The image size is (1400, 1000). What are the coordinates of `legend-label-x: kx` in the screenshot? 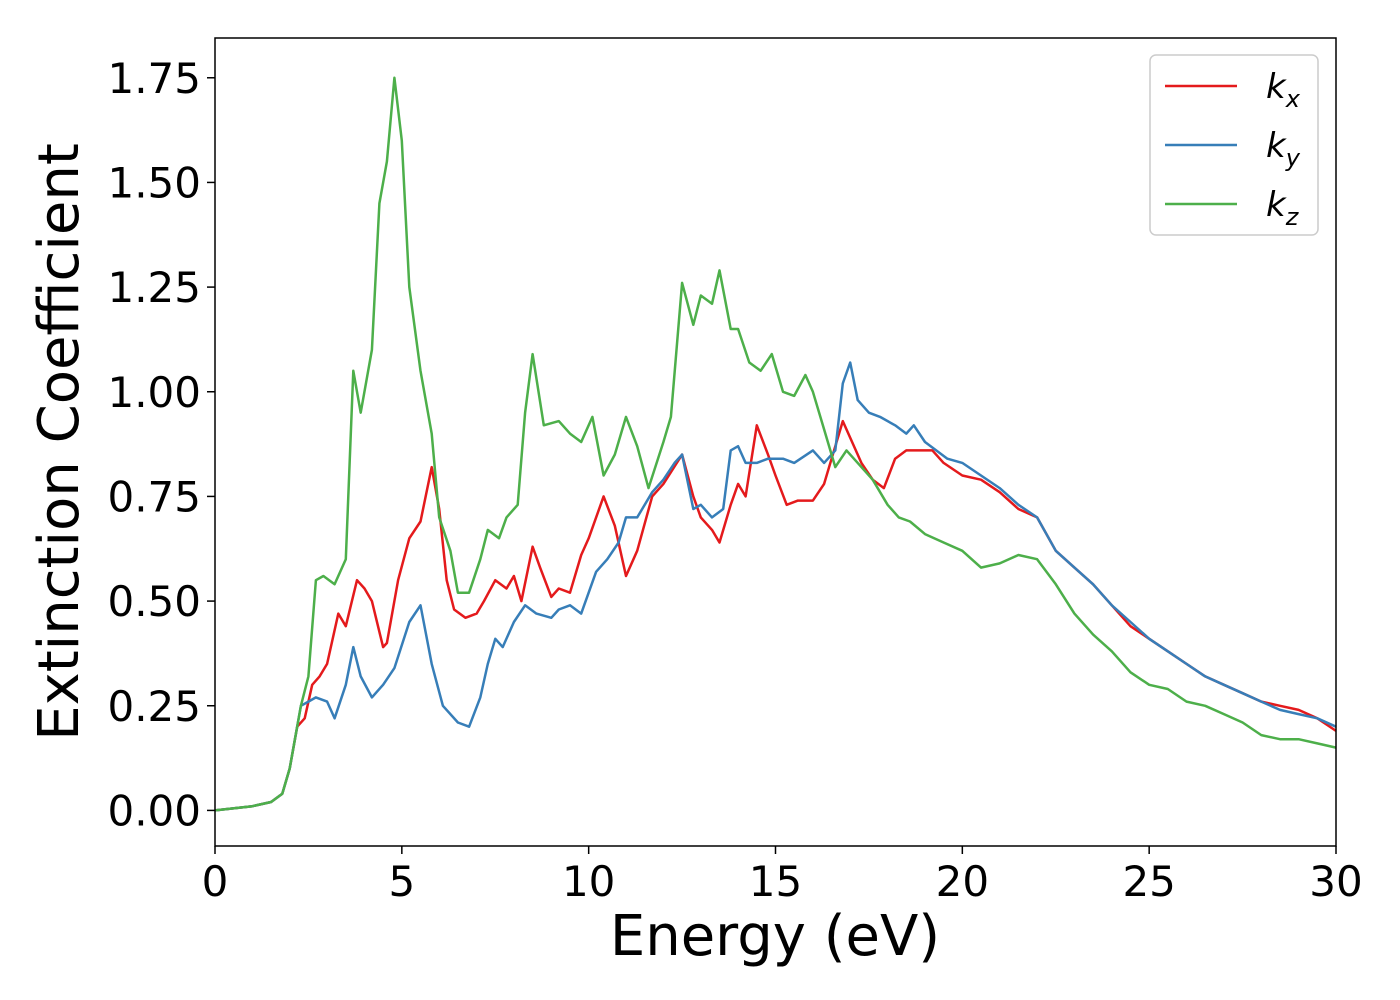 It's located at (1283, 90).